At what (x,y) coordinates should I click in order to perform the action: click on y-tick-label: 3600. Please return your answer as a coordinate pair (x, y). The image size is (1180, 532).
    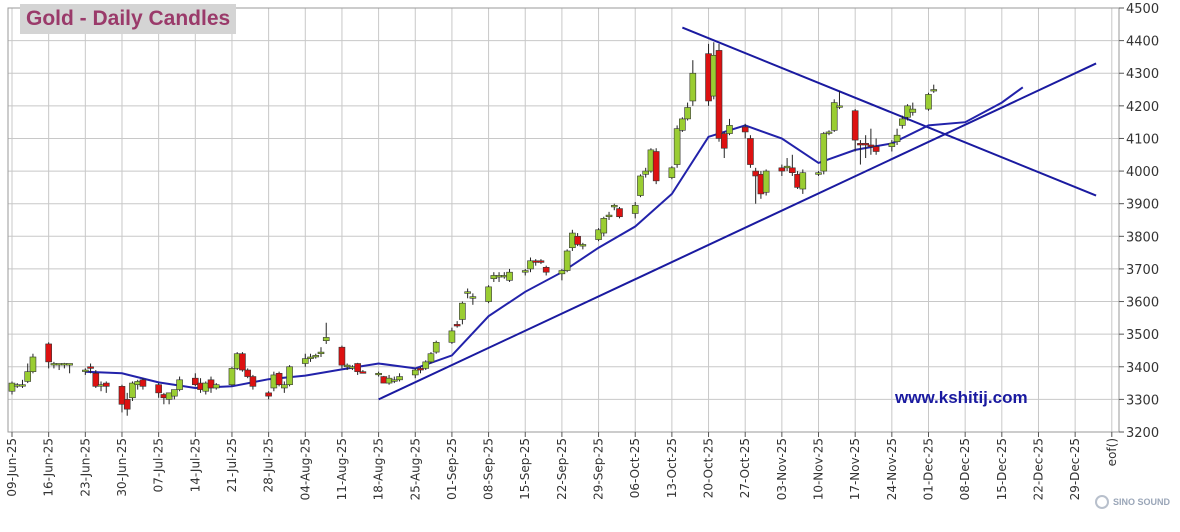
    Looking at the image, I should click on (1142, 303).